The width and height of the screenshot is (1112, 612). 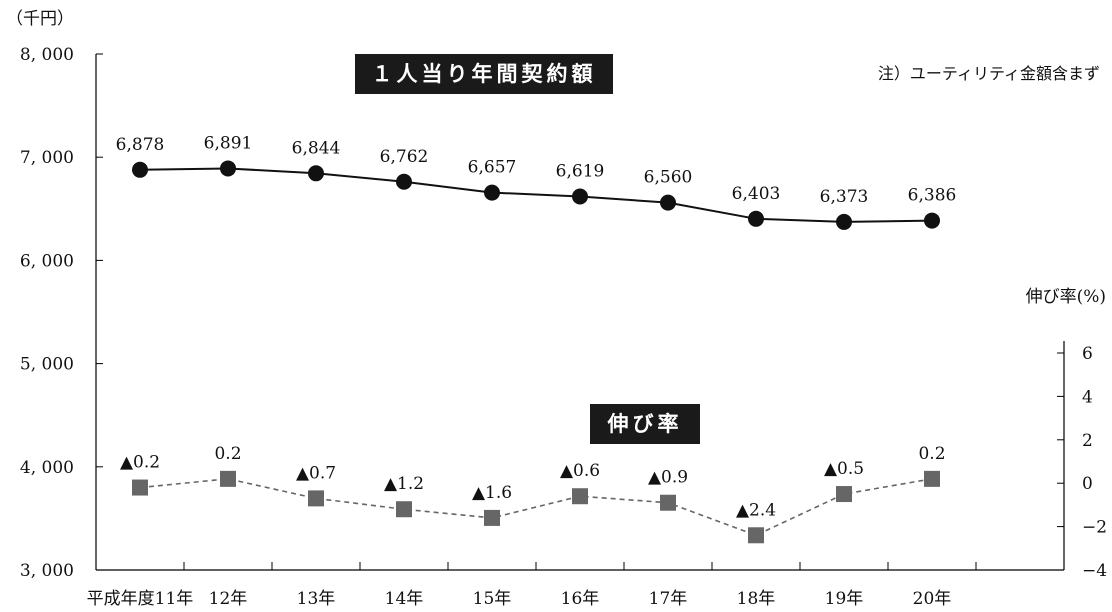 What do you see at coordinates (47, 468) in the screenshot?
I see `left-y-tick-label: 4, 000` at bounding box center [47, 468].